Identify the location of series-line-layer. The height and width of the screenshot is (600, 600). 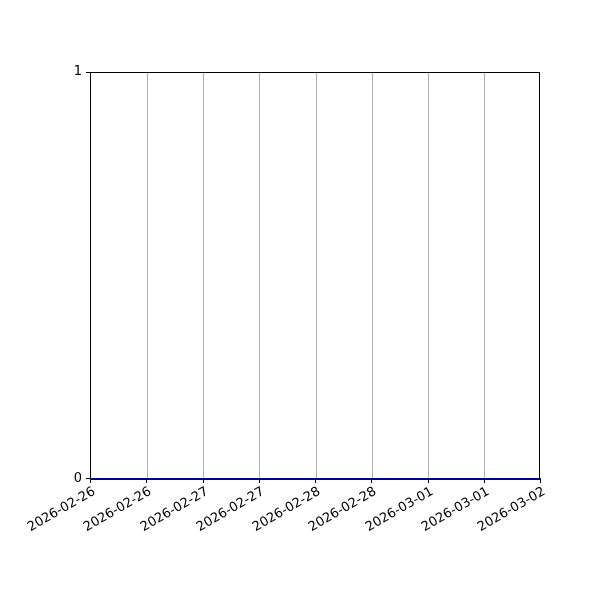
(316, 479).